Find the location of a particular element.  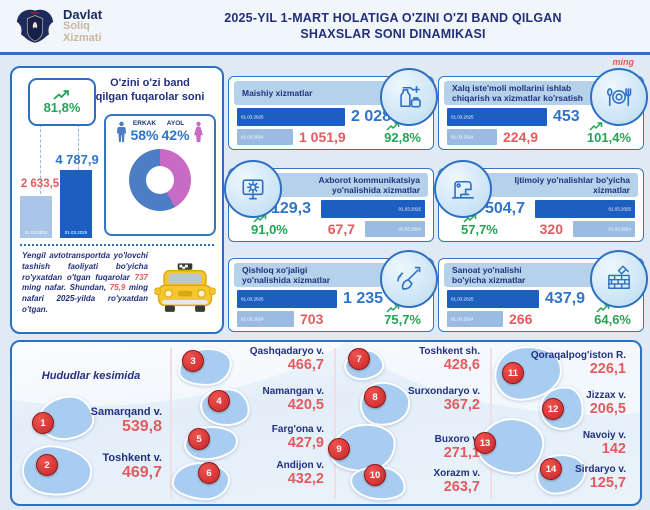

male-icon is located at coordinates (122, 132).